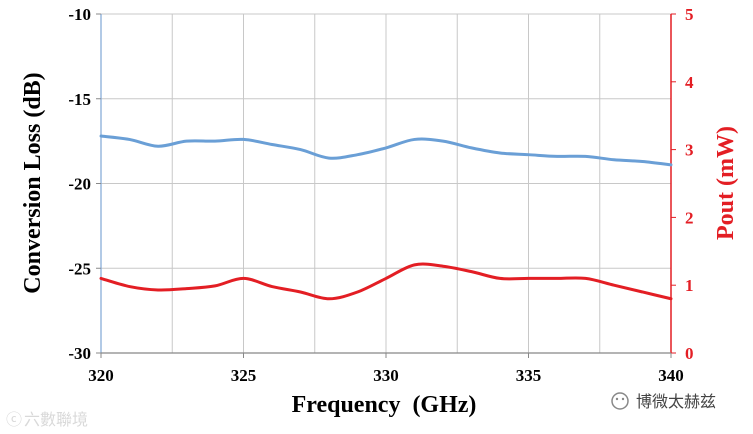  What do you see at coordinates (79, 99) in the screenshot?
I see `y-left-tick-label: -15` at bounding box center [79, 99].